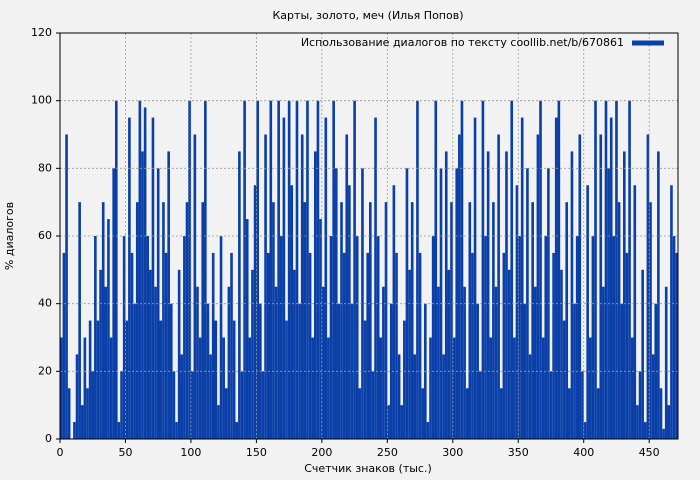 This screenshot has height=480, width=700. What do you see at coordinates (321, 452) in the screenshot?
I see `x-tick-label: 200` at bounding box center [321, 452].